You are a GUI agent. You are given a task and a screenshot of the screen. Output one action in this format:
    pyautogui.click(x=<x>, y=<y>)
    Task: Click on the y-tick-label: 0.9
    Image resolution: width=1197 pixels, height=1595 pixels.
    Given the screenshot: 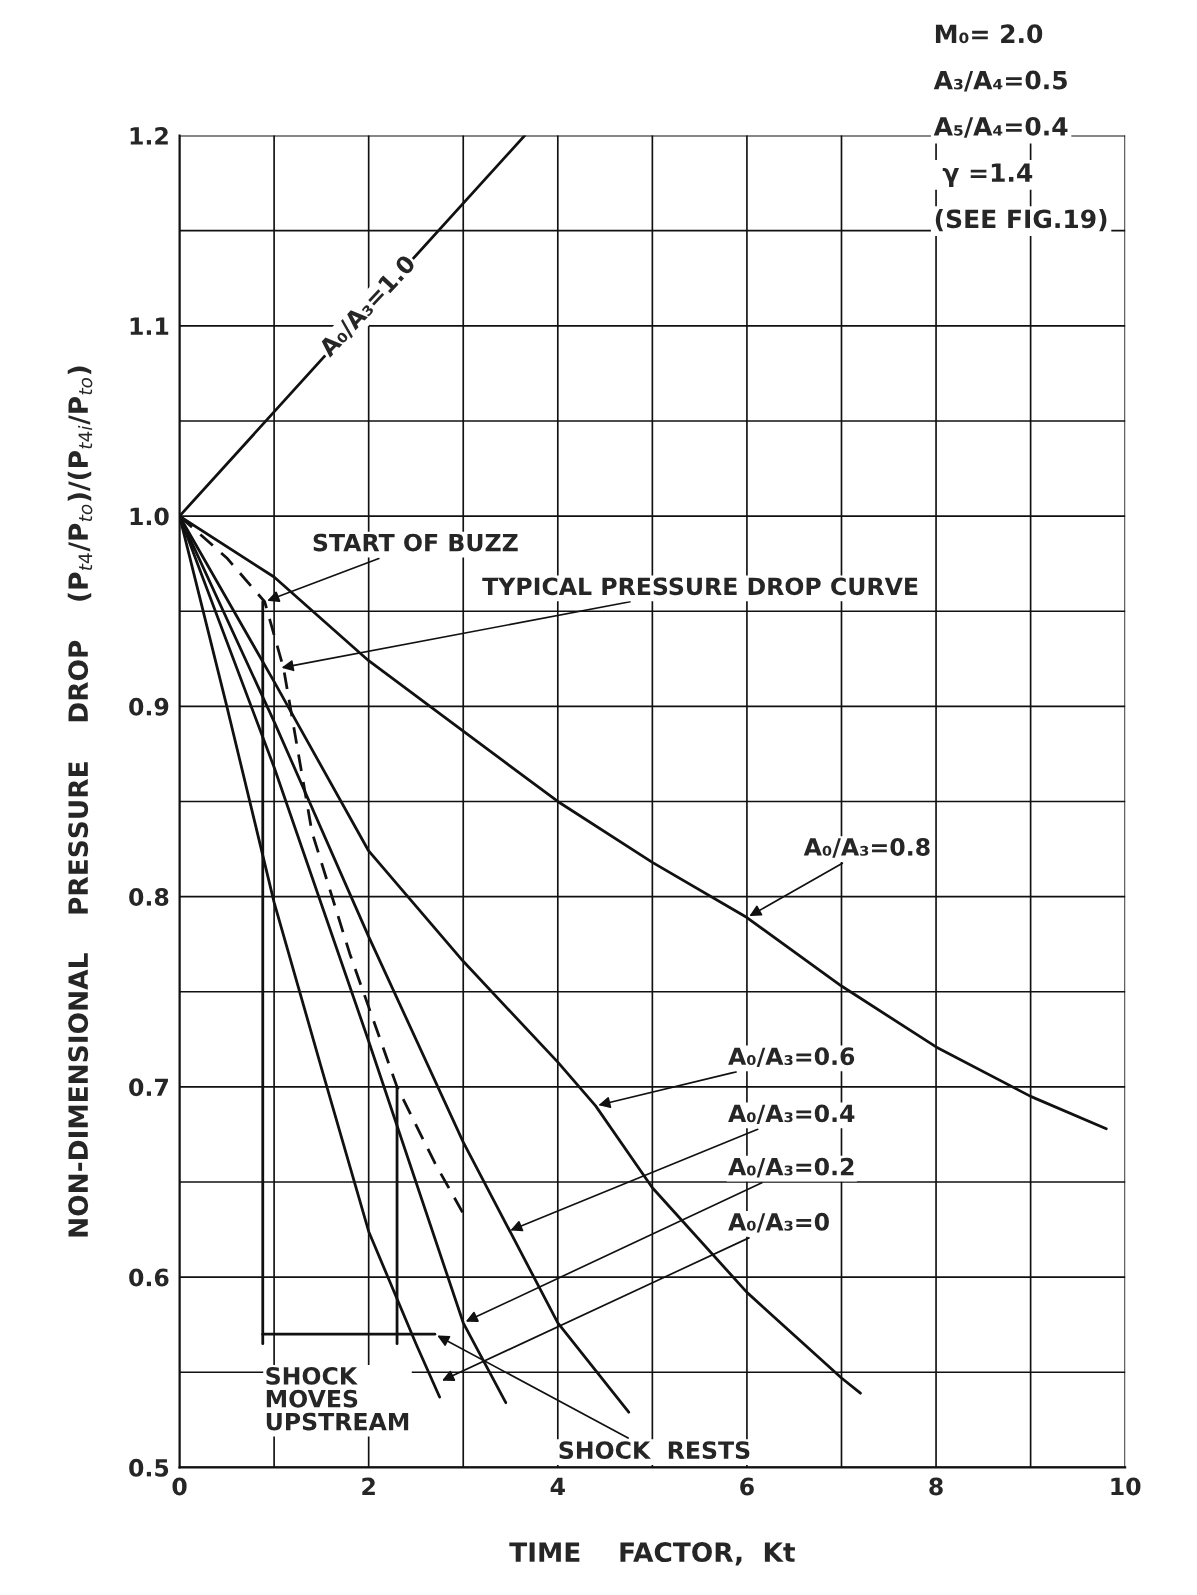 What is the action you would take?
    pyautogui.click(x=149, y=706)
    